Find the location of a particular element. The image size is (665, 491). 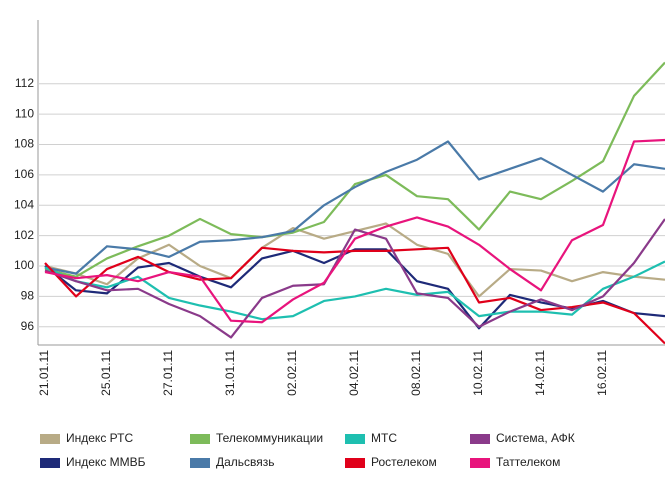

y-tick-label: 98 is located at coordinates (28, 296).